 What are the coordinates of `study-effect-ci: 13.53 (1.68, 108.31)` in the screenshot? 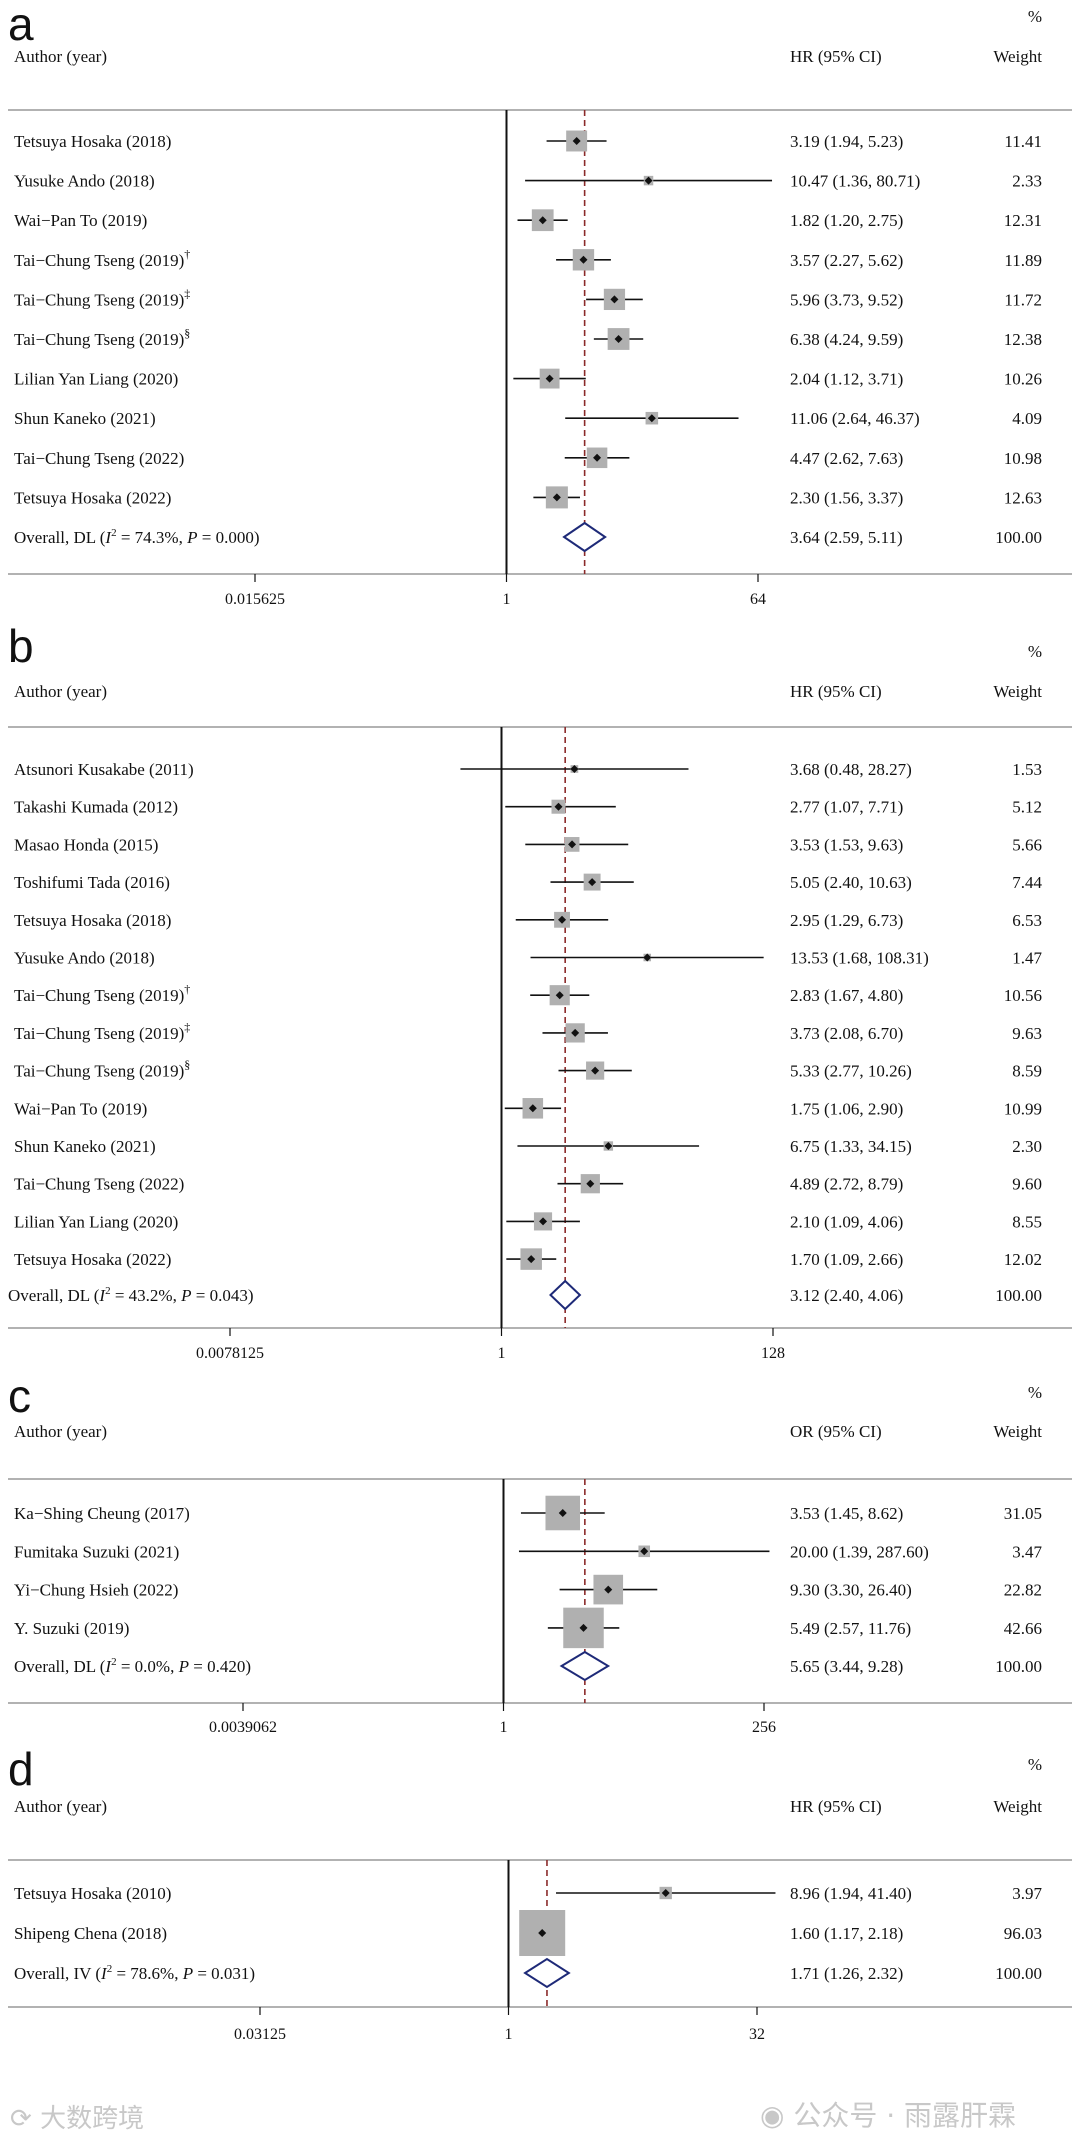 It's located at (859, 958).